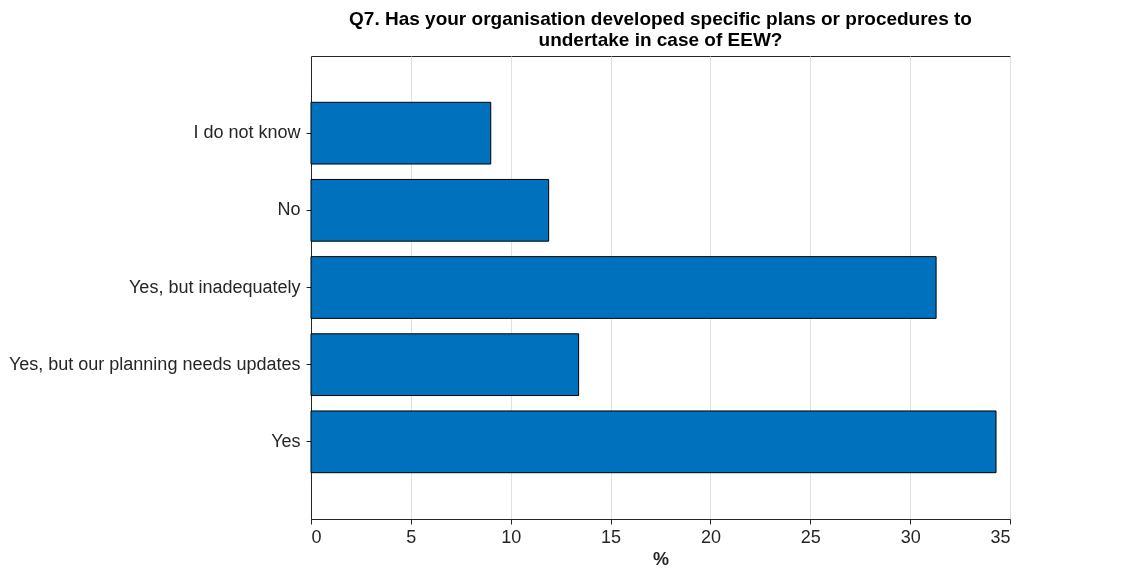  What do you see at coordinates (611, 536) in the screenshot?
I see `x-tick-label: 15` at bounding box center [611, 536].